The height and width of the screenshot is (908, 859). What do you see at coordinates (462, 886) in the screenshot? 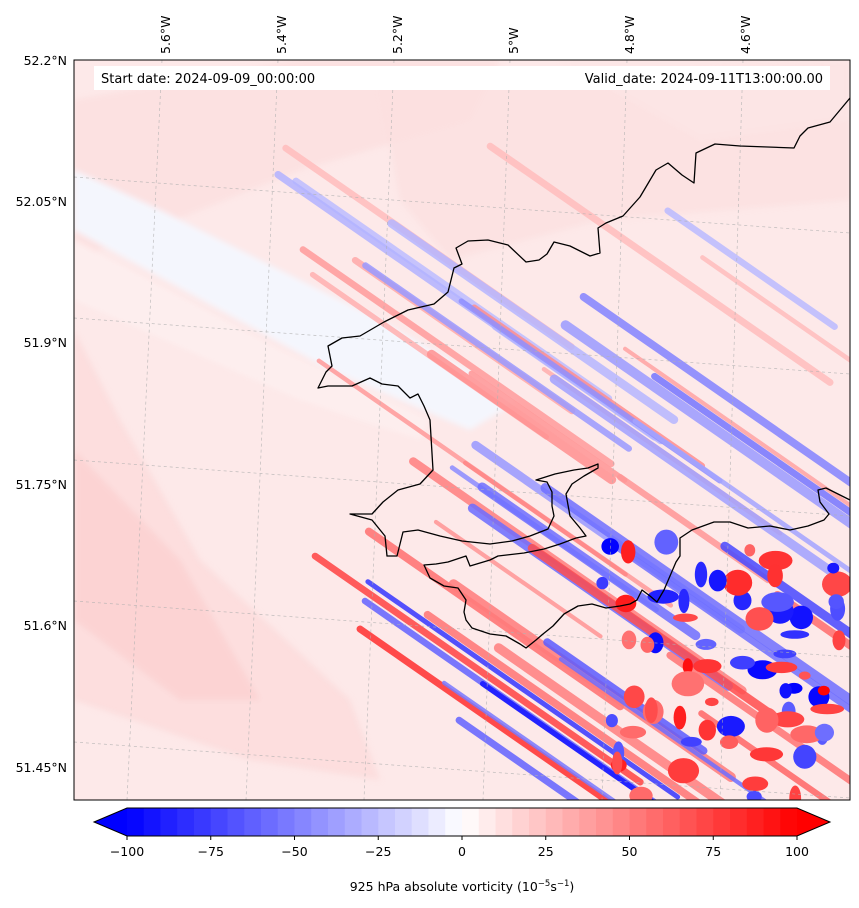
I see `colorbar-label: 925 hPa absolute vorticity (10−5s−1)` at bounding box center [462, 886].